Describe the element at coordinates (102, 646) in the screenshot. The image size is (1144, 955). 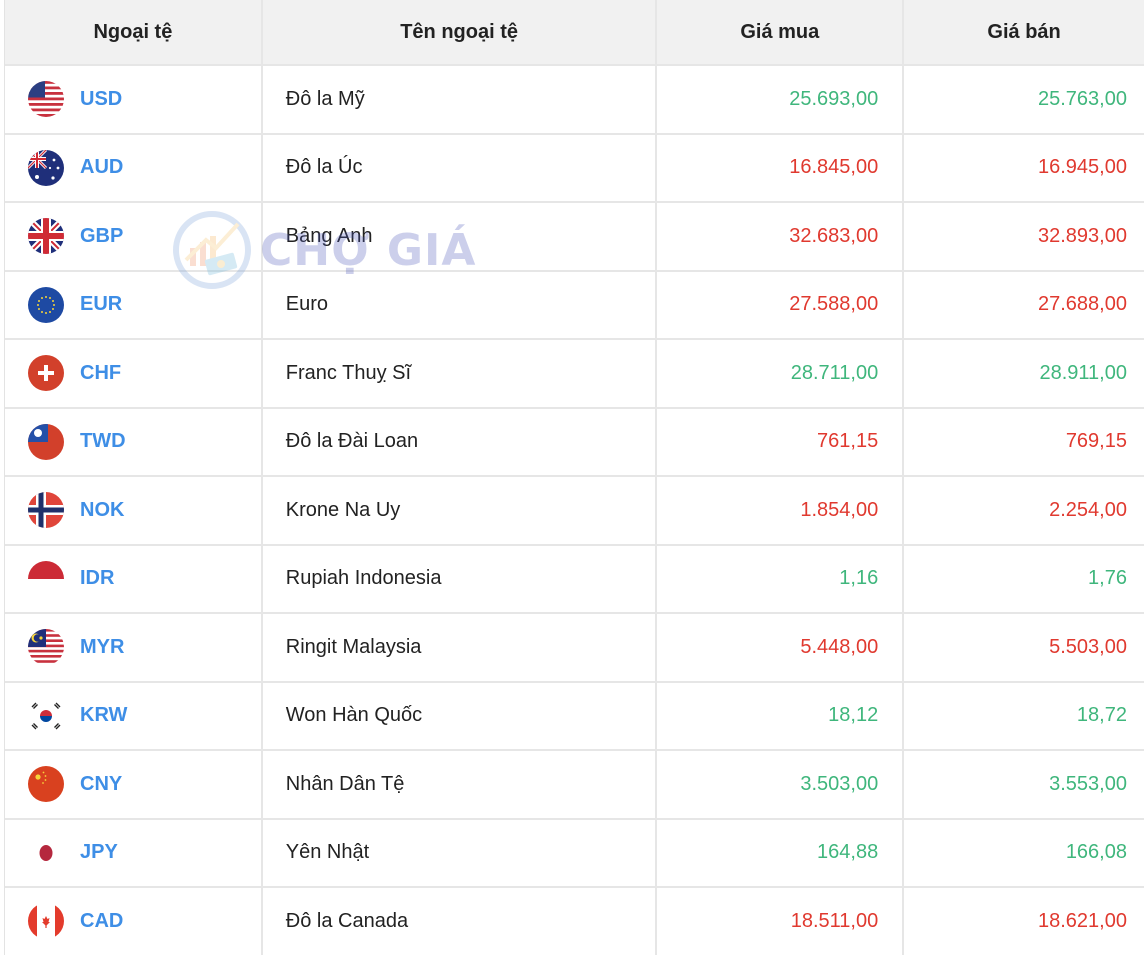
I see `currency-code: MYR` at that location.